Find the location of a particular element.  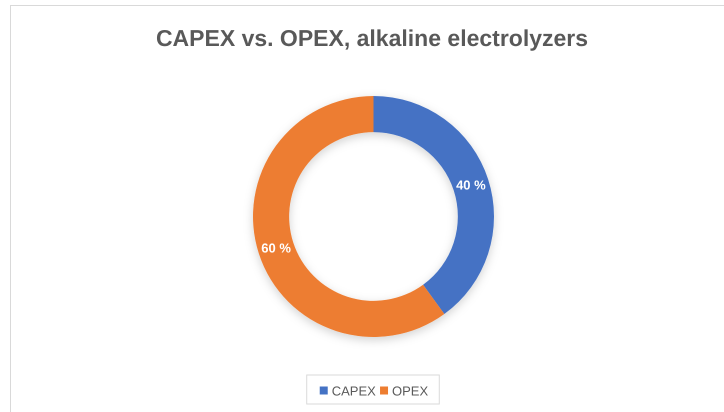

data-label: 60 % is located at coordinates (276, 248).